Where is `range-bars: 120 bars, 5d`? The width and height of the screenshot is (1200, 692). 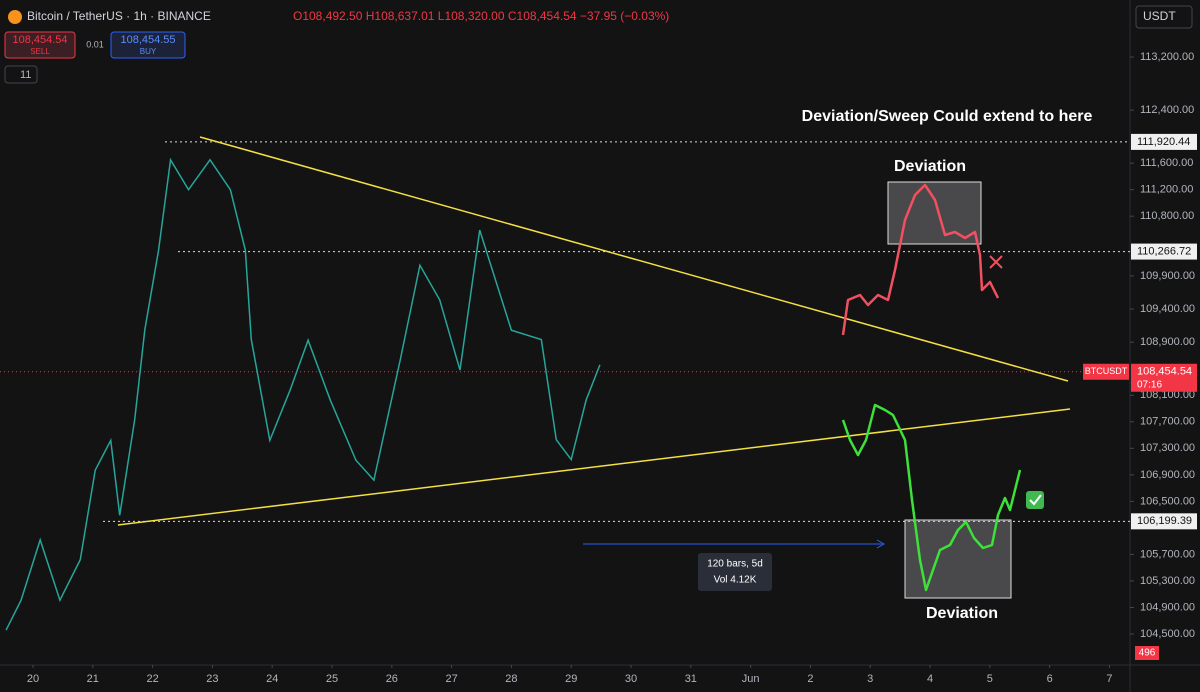
range-bars: 120 bars, 5d is located at coordinates (735, 564).